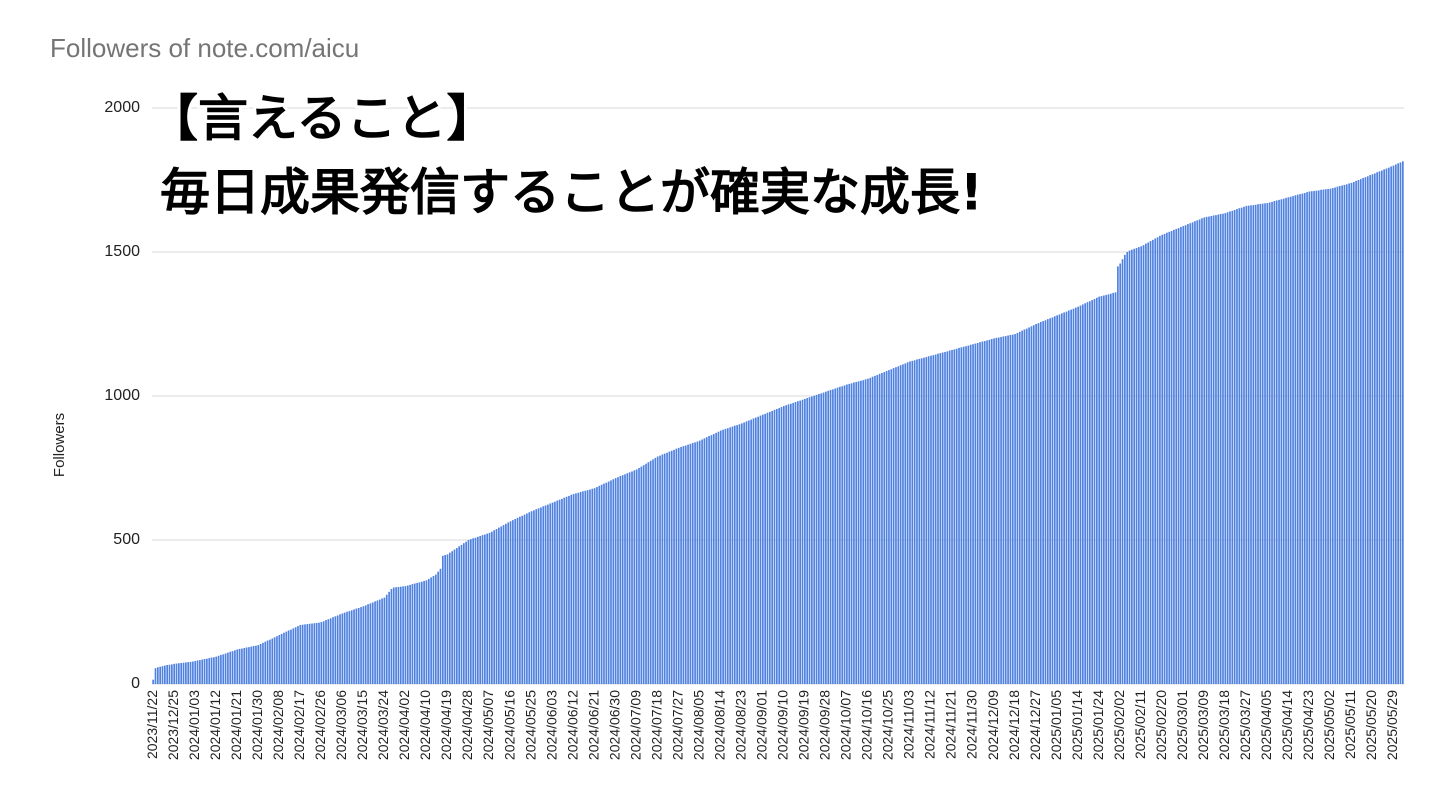 This screenshot has height=810, width=1440. What do you see at coordinates (930, 724) in the screenshot?
I see `x-tick-label: 2024/11/12` at bounding box center [930, 724].